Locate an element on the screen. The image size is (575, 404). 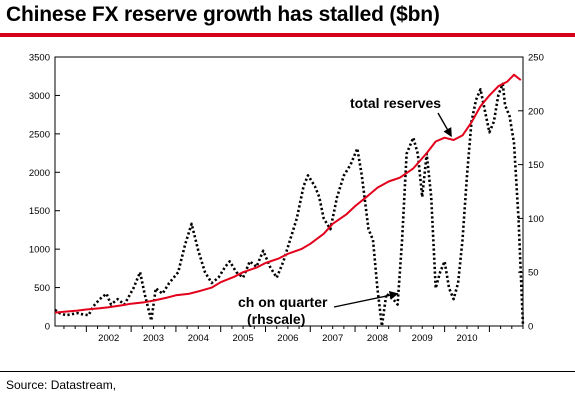
x-tick-label: 2003 is located at coordinates (153, 338).